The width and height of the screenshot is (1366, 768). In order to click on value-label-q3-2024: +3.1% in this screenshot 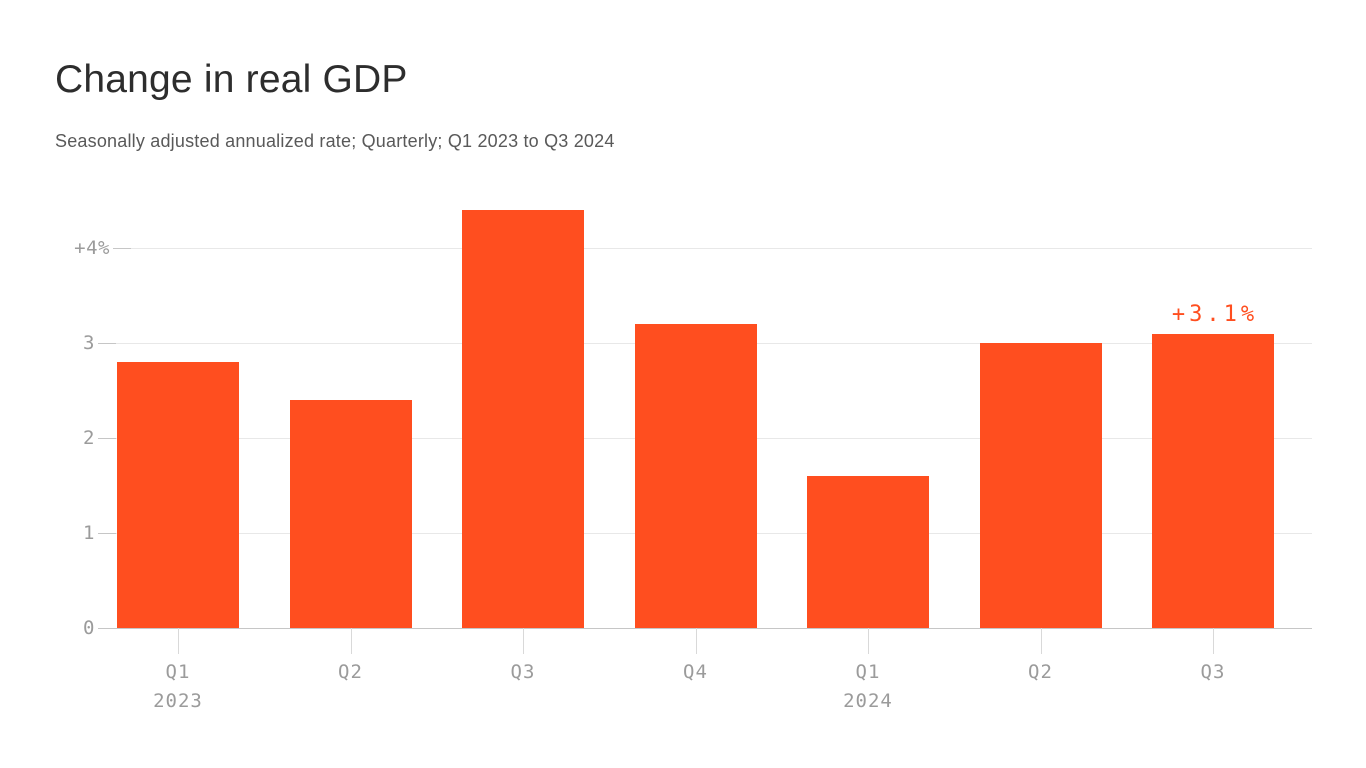, I will do `click(1215, 314)`.